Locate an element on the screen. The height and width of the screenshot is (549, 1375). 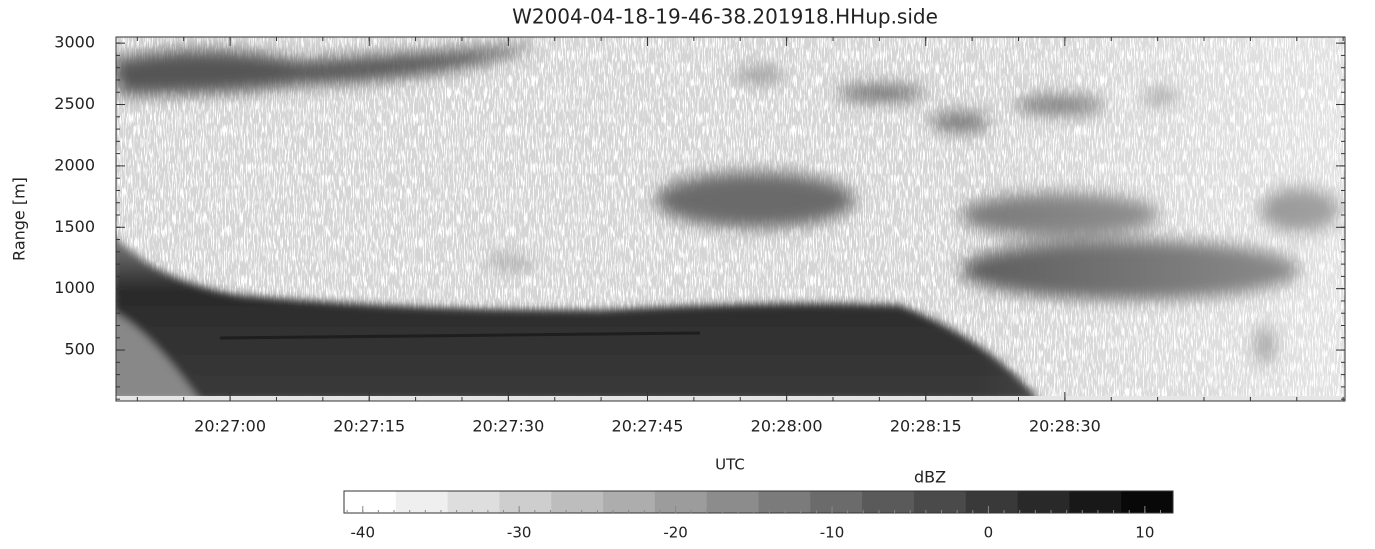
x-tick-label: 20:28:15 is located at coordinates (926, 426).